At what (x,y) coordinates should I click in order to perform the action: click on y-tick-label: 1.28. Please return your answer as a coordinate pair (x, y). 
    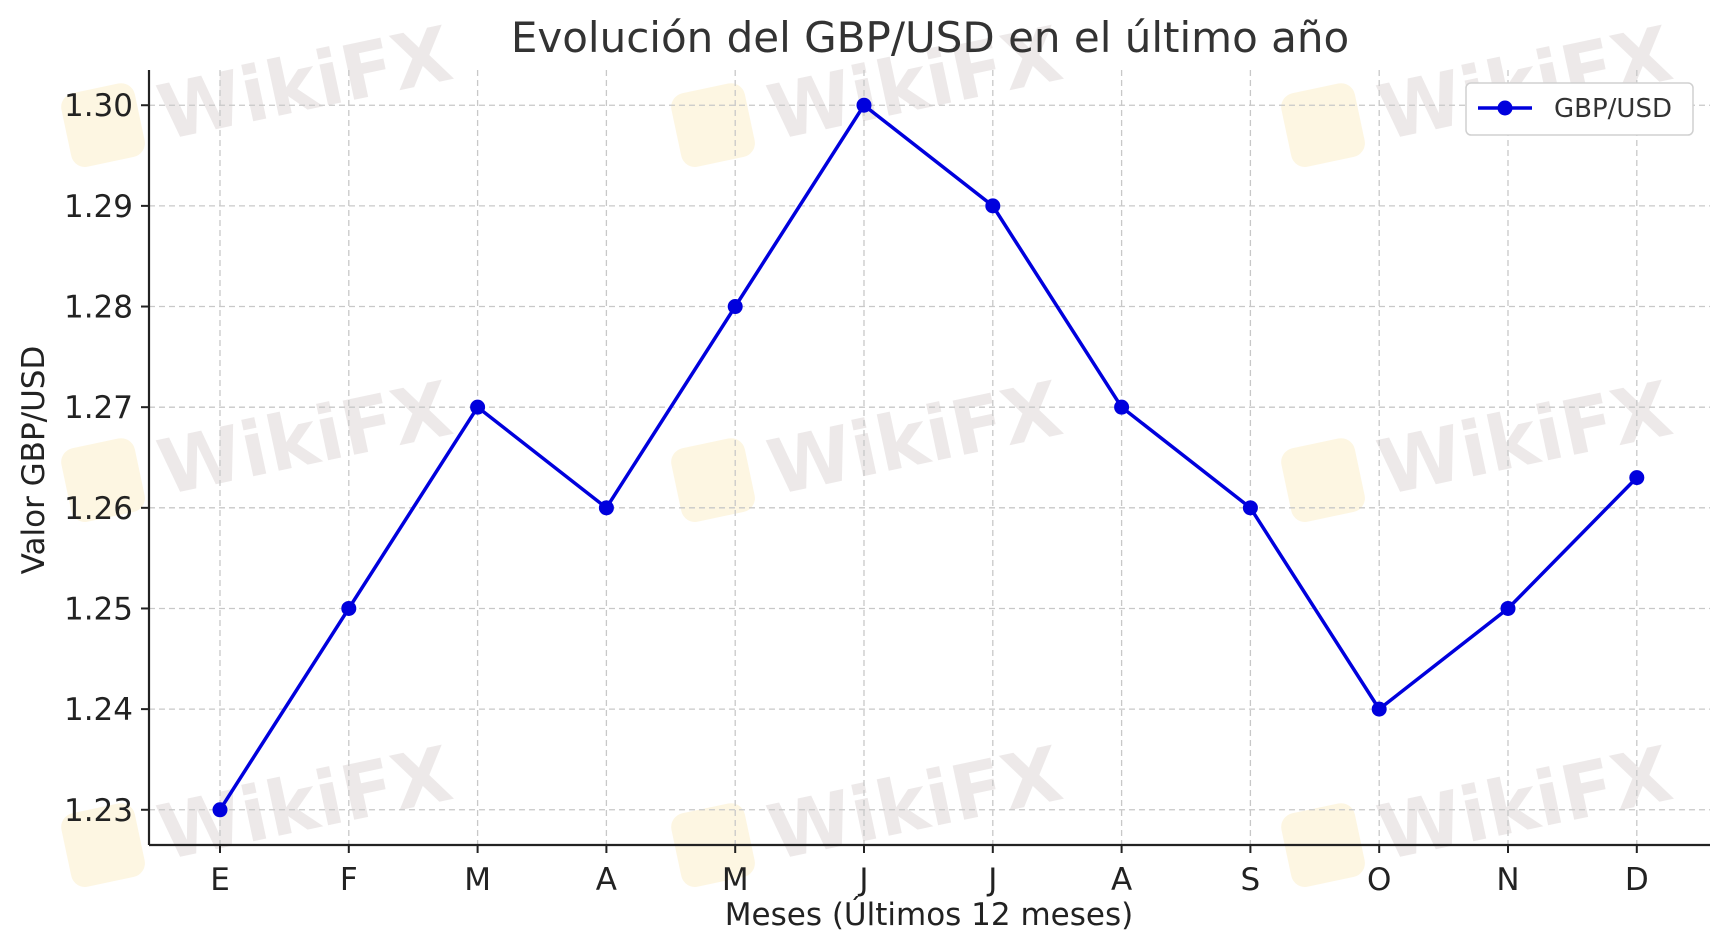
    Looking at the image, I should click on (98, 308).